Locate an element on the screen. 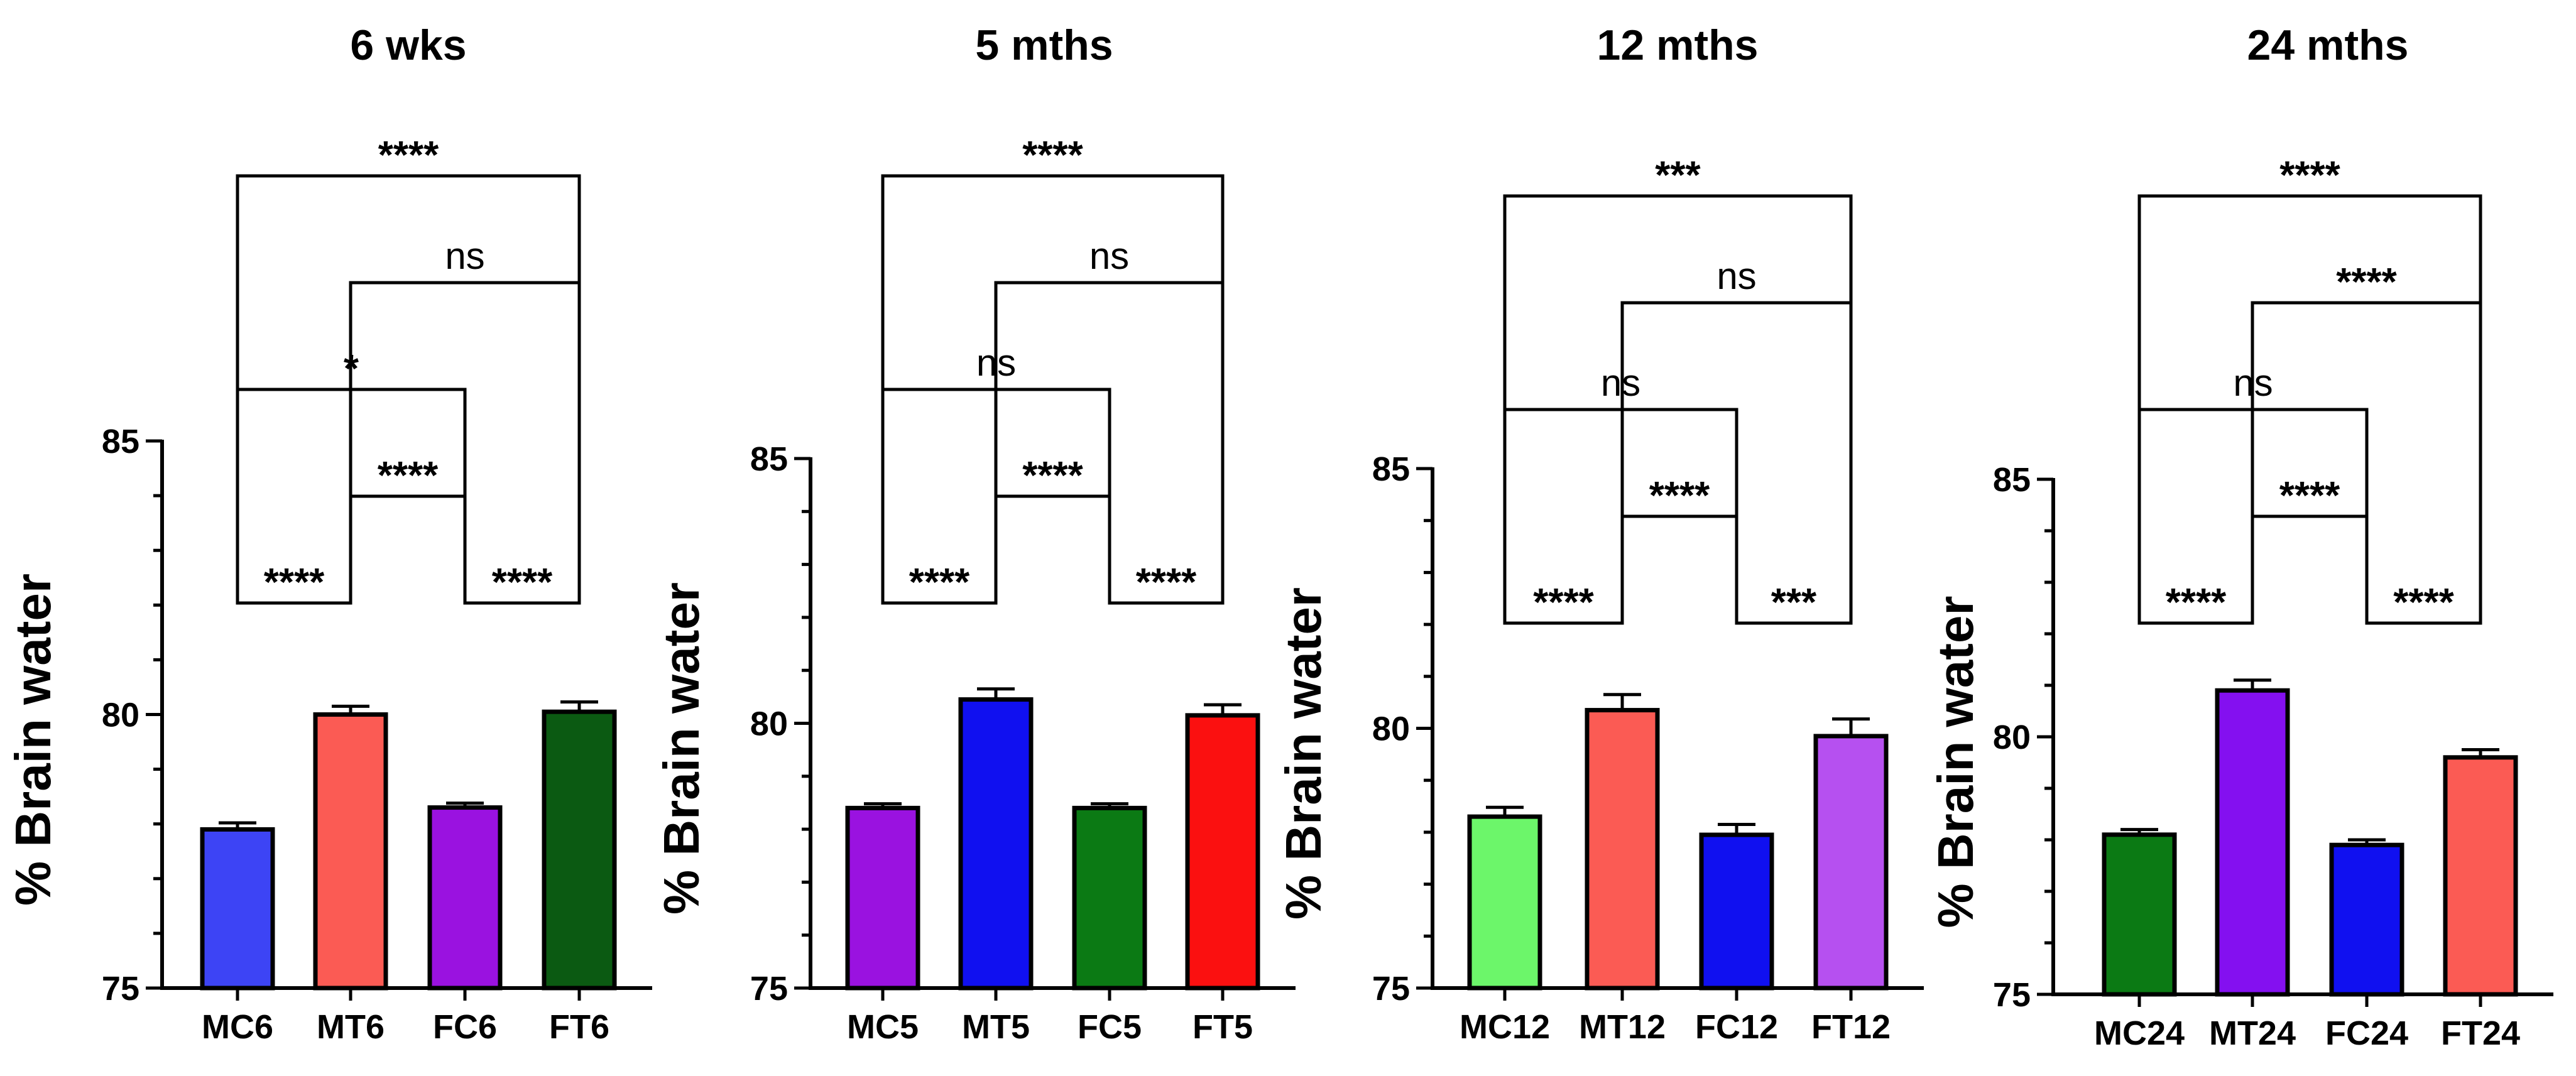 This screenshot has height=1076, width=2576. bar-FT6 is located at coordinates (579, 850).